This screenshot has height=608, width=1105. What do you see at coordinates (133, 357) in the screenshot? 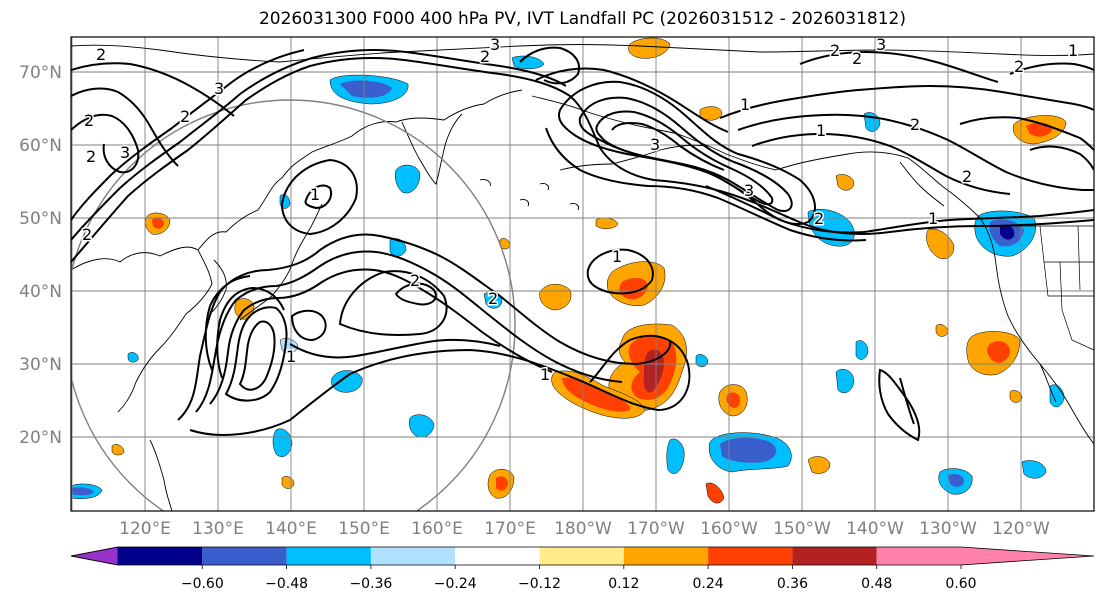
I see `anomaly-neg-128e-30n` at bounding box center [133, 357].